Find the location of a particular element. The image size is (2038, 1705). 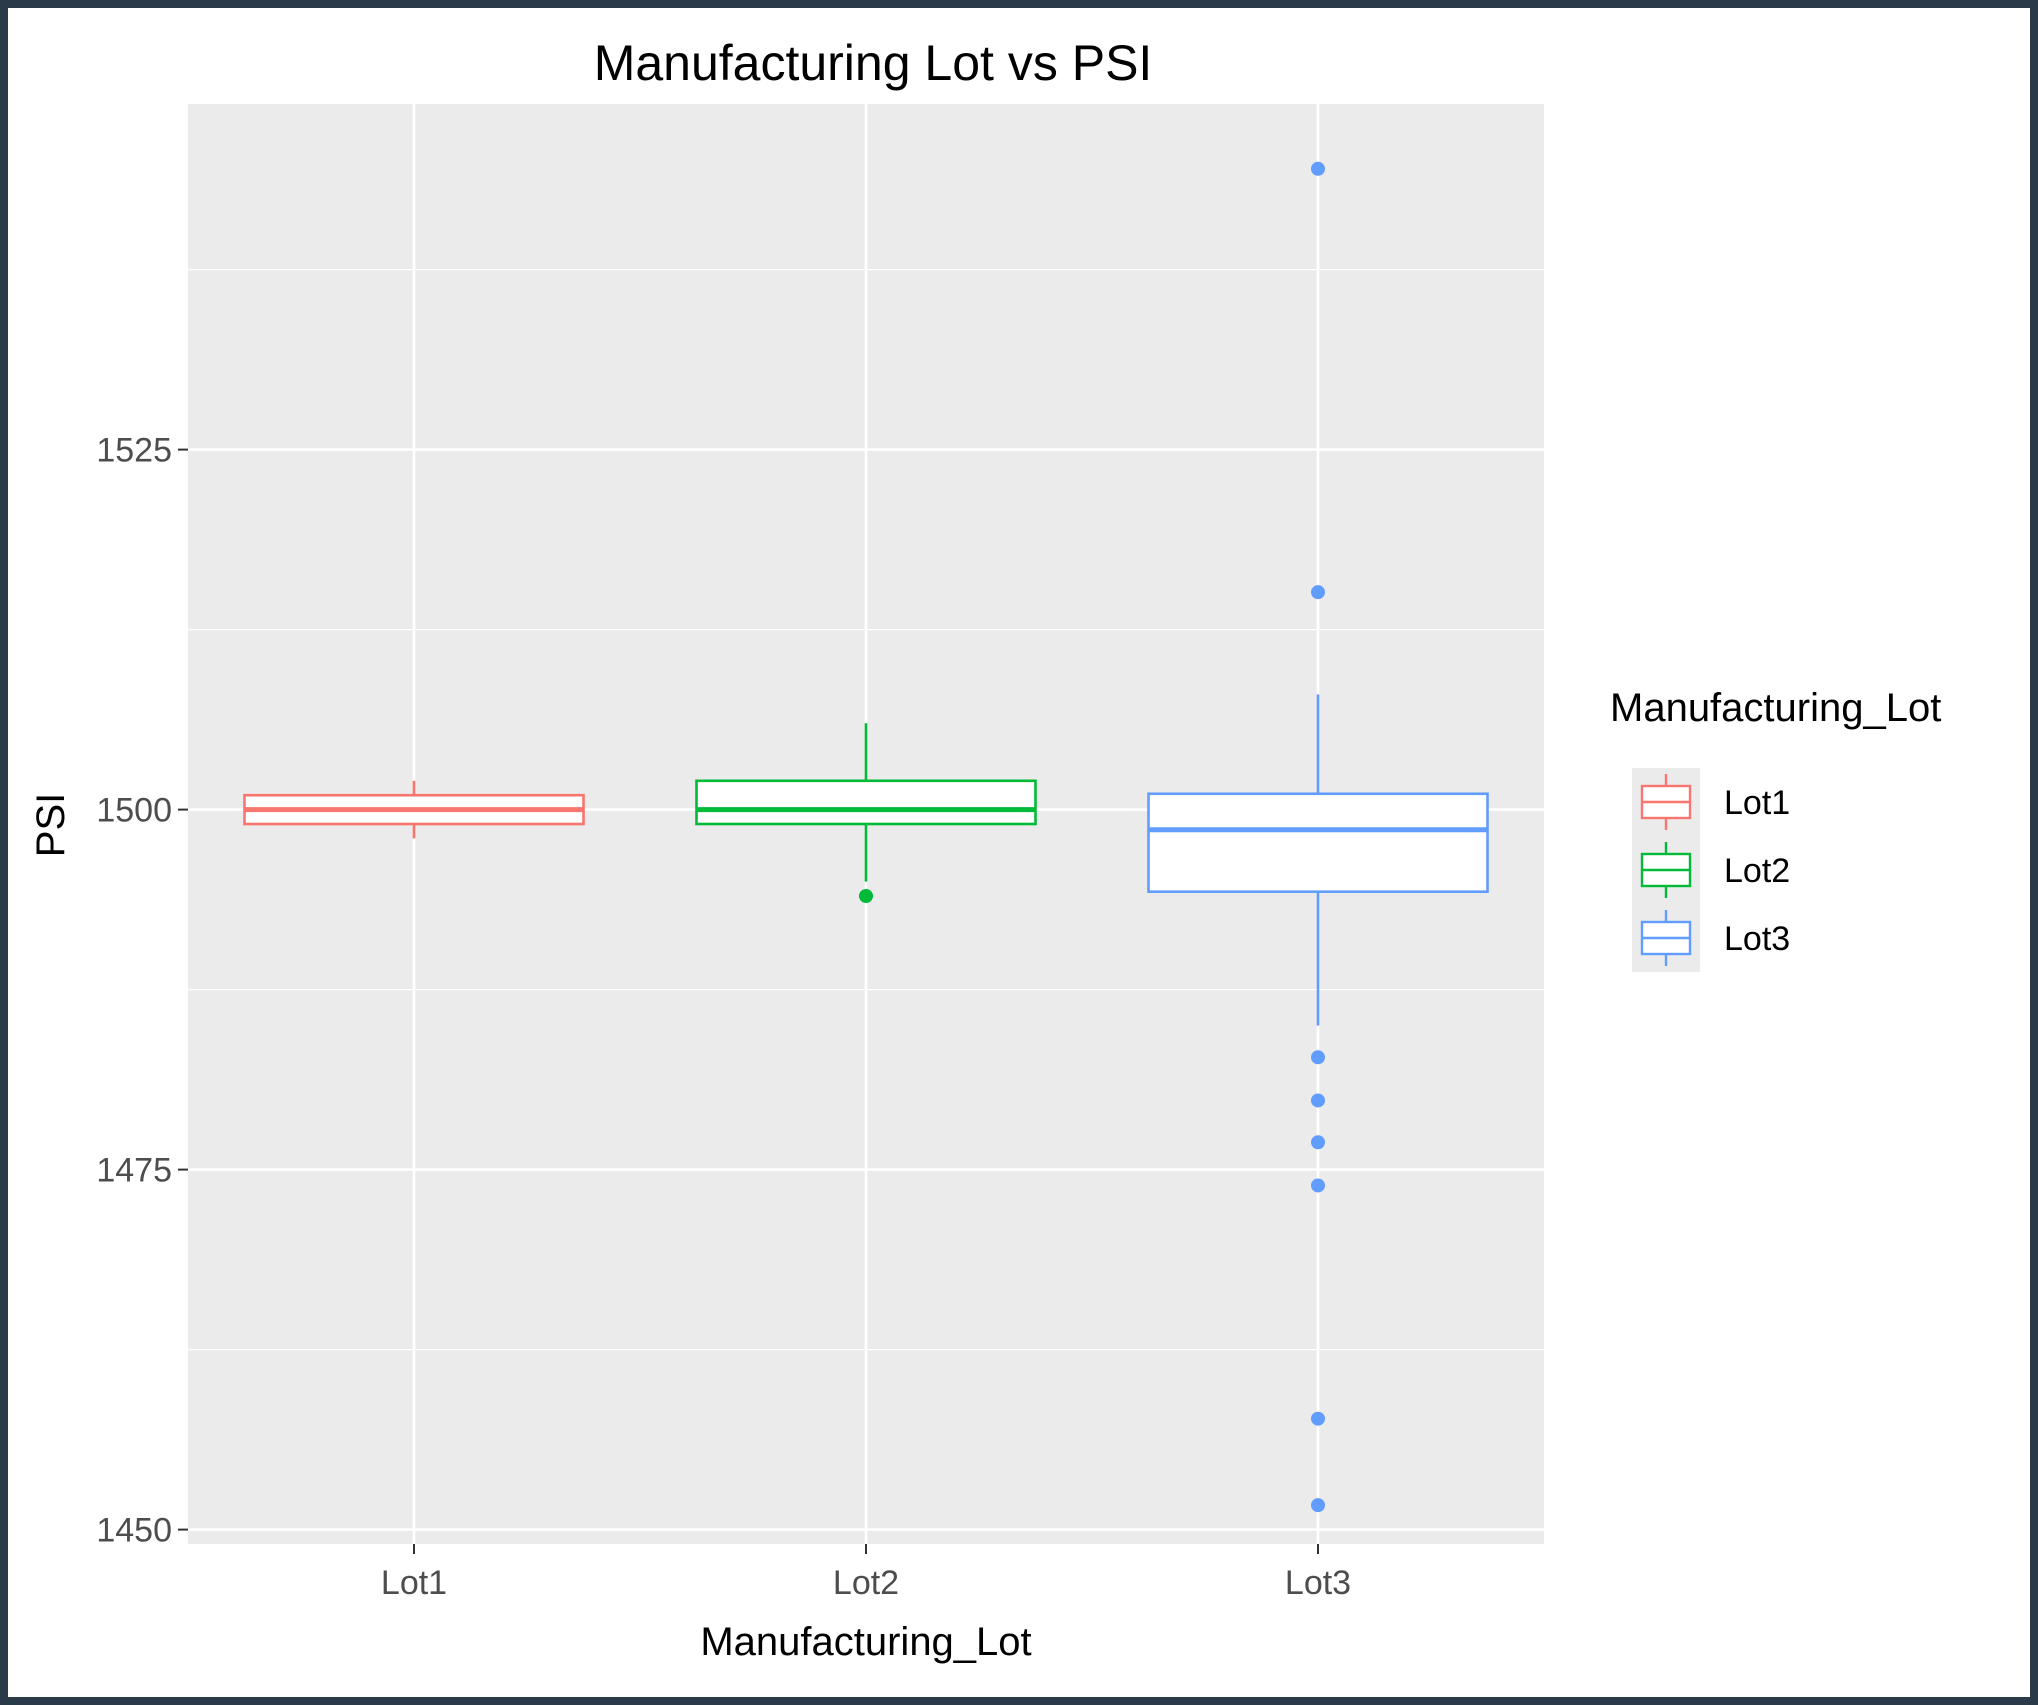

chart-title: Manufacturing Lot vs PSI is located at coordinates (873, 63).